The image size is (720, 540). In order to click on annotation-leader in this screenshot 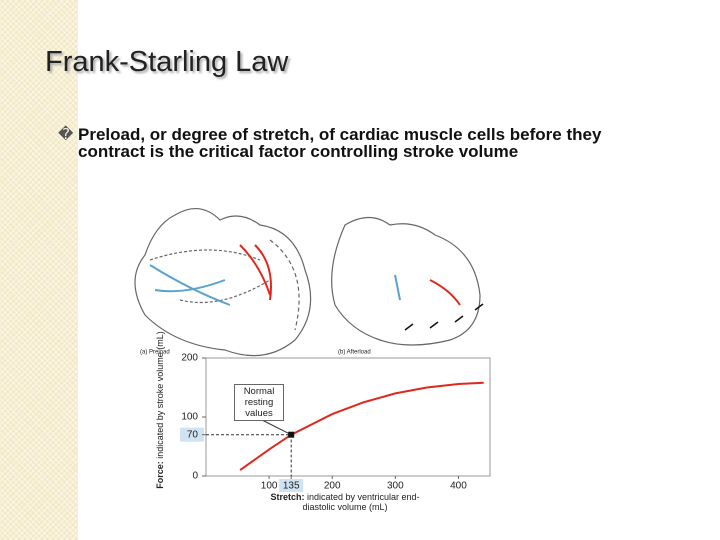, I will do `click(276, 427)`.